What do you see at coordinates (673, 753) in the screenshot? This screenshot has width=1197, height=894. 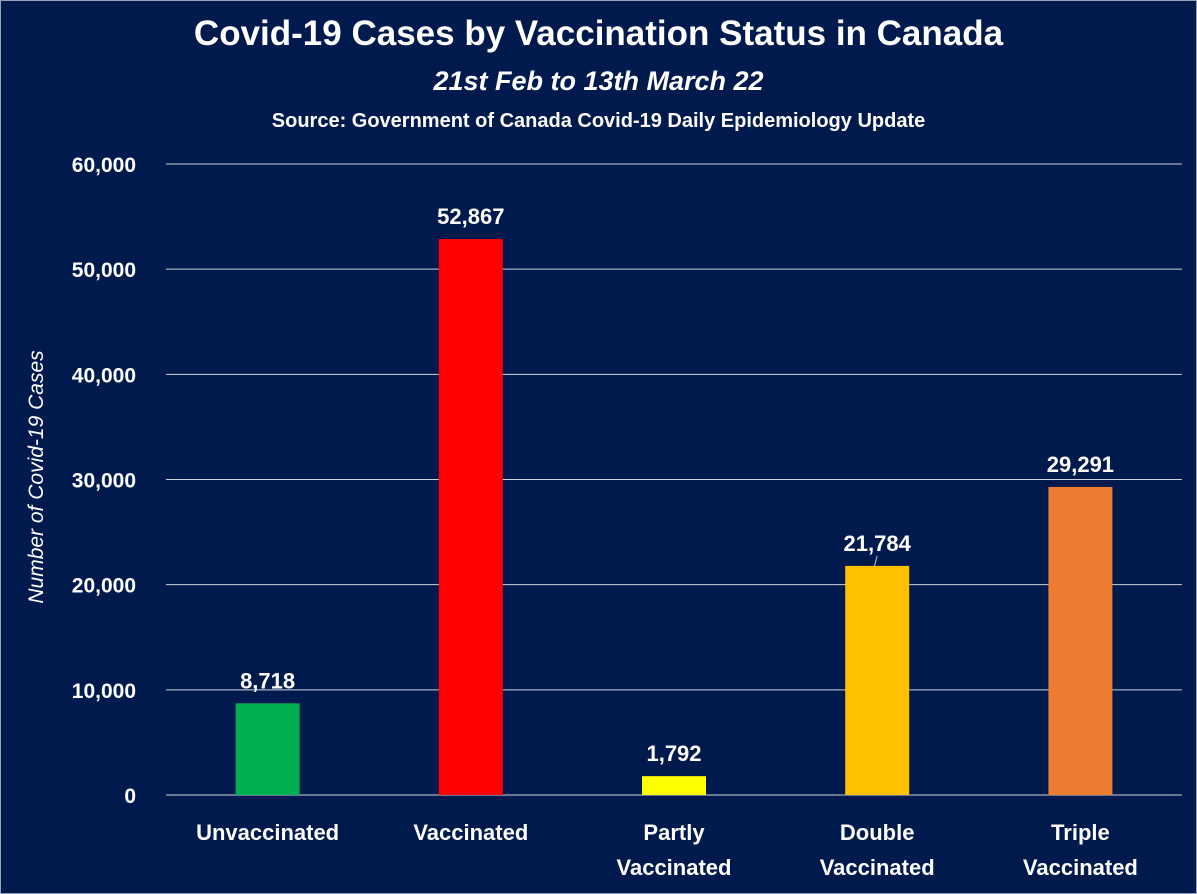 I see `data-label: 1,792` at bounding box center [673, 753].